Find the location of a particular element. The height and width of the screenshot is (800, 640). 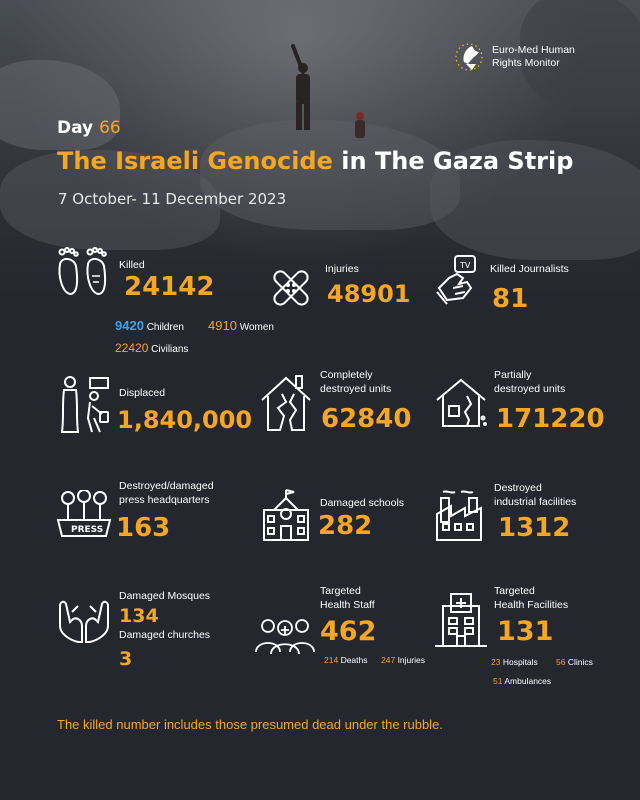

destroyed-house-icon is located at coordinates (286, 403).